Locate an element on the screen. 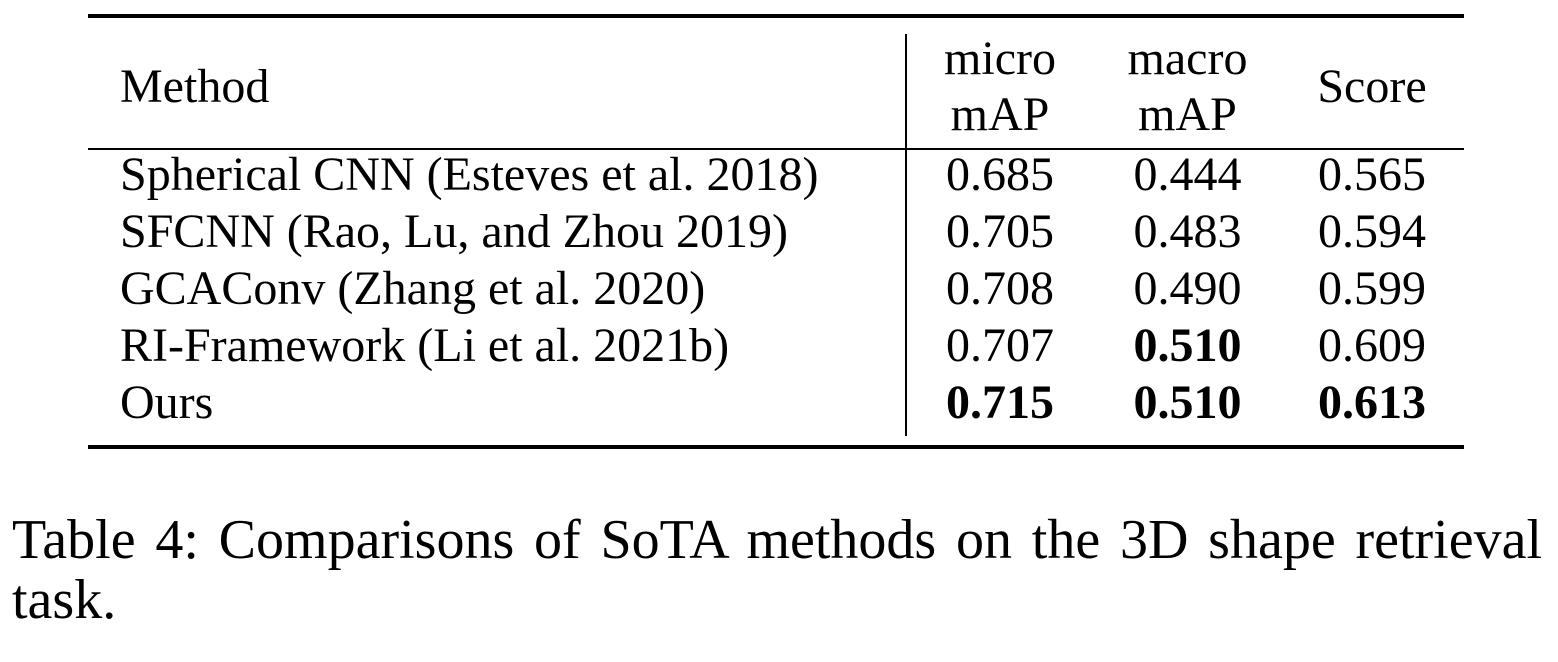 Image resolution: width=1558 pixels, height=662 pixels. row-macro-map: 0.483 is located at coordinates (1187, 231).